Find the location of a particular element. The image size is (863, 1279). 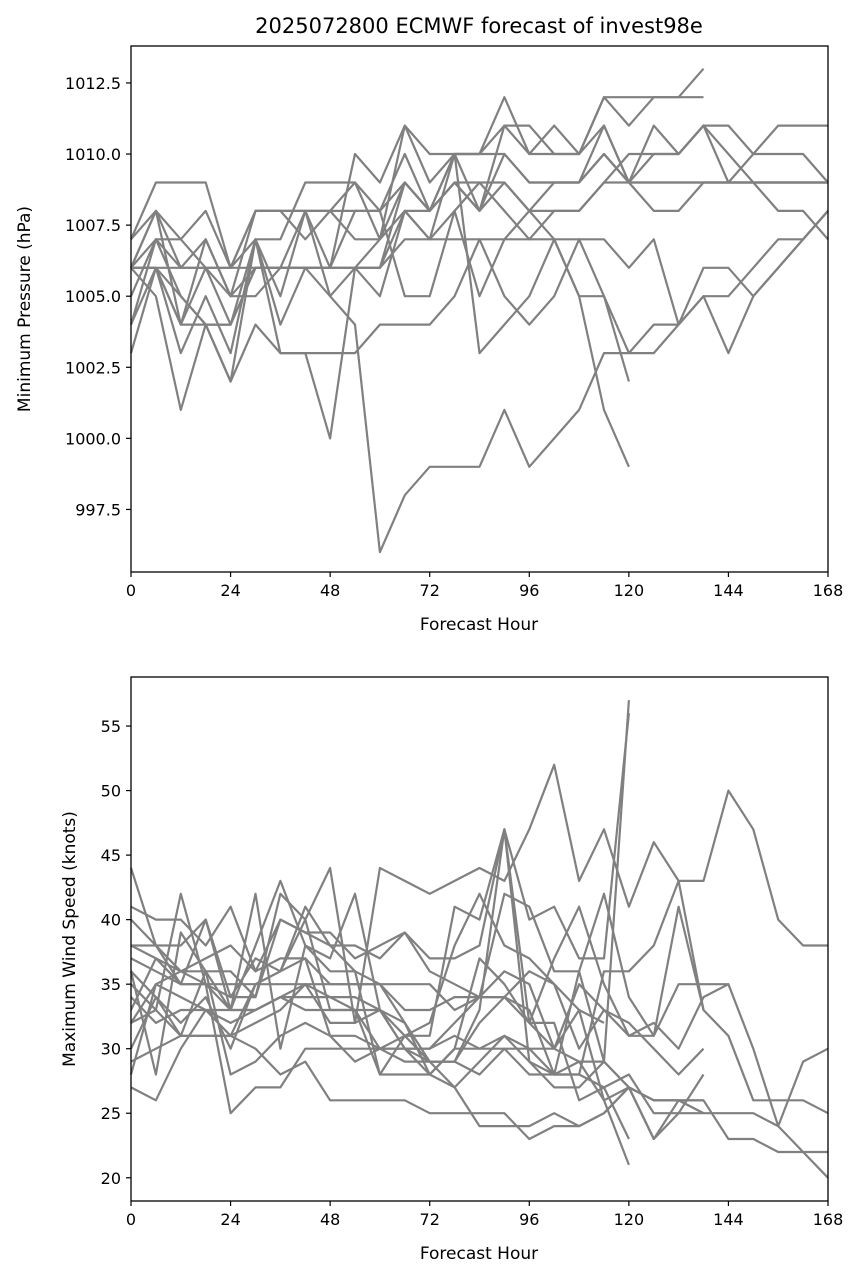

pressure-x-tick-label: 168 is located at coordinates (828, 590).